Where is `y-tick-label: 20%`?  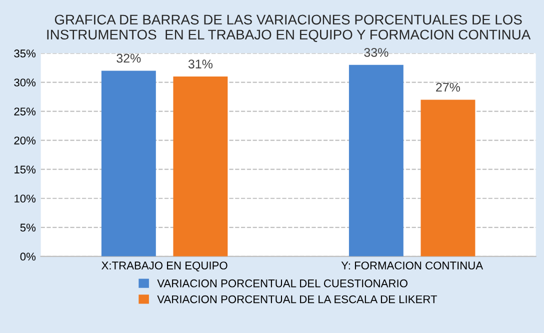
y-tick-label: 20% is located at coordinates (25, 140).